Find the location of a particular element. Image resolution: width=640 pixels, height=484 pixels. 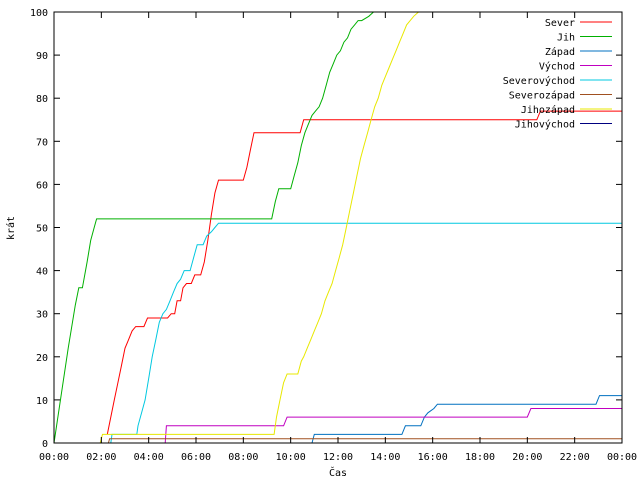

legend-label: Severozápad is located at coordinates (542, 96).